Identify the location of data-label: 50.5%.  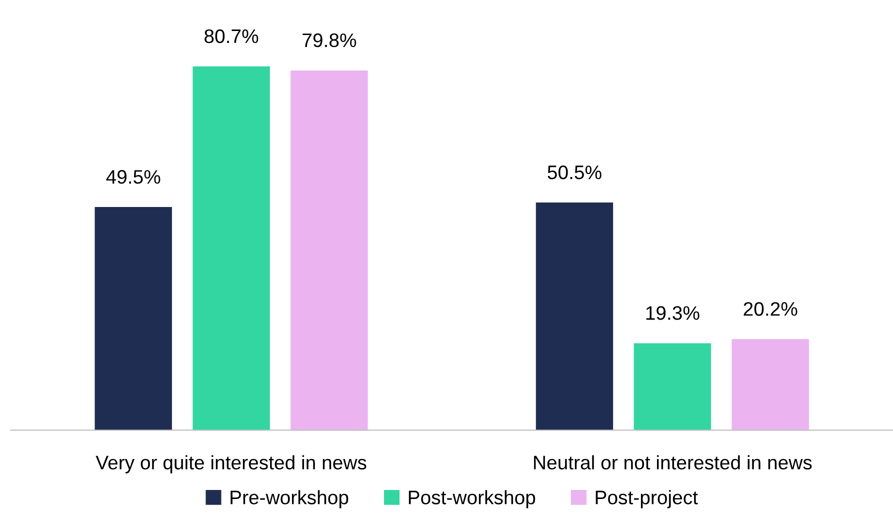
(575, 172).